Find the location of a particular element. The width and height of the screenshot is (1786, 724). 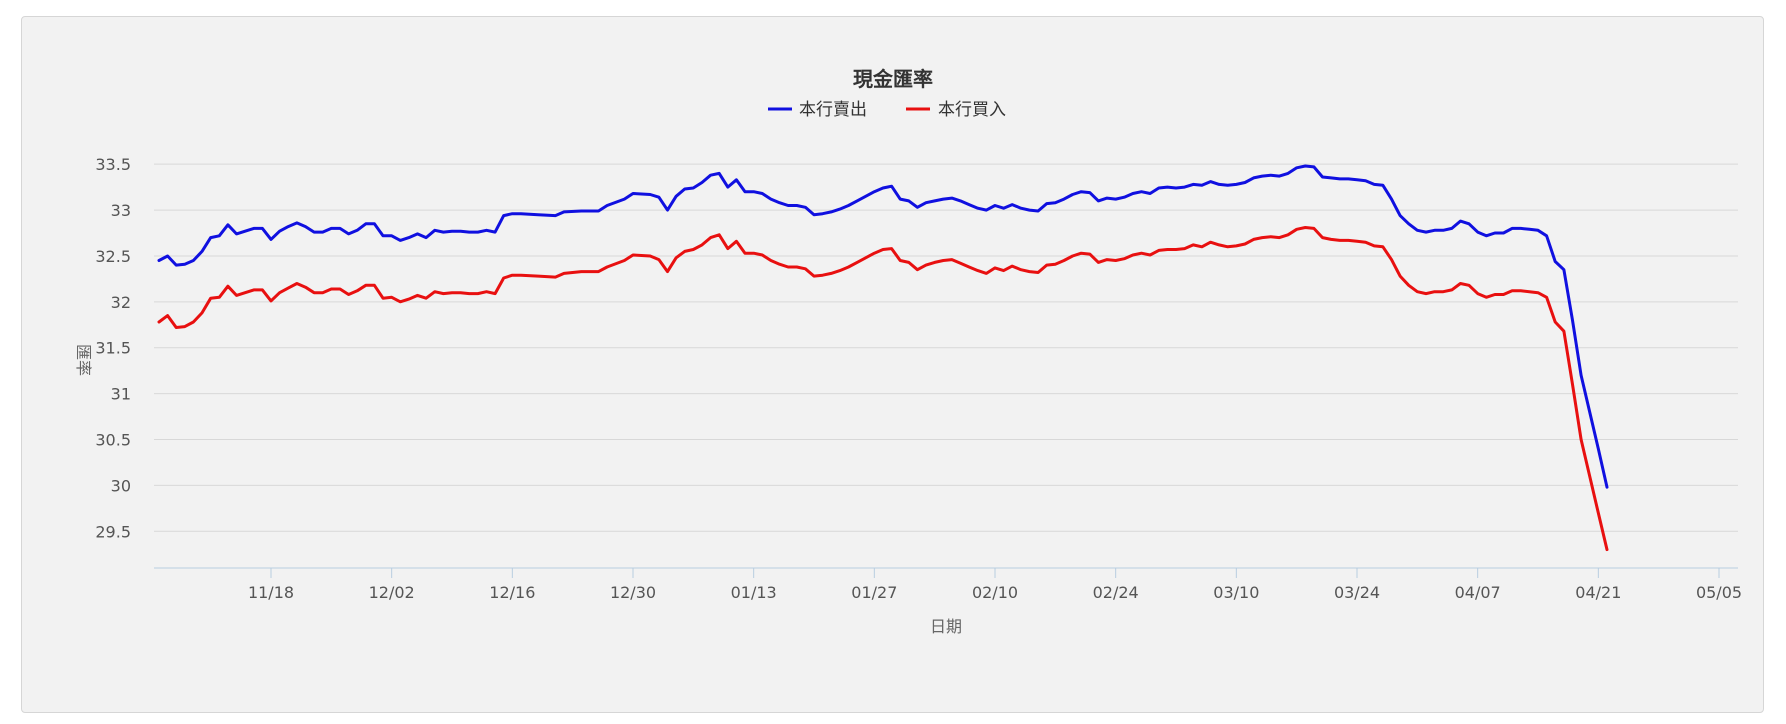

x-tick-label: 03/24 is located at coordinates (1357, 592).